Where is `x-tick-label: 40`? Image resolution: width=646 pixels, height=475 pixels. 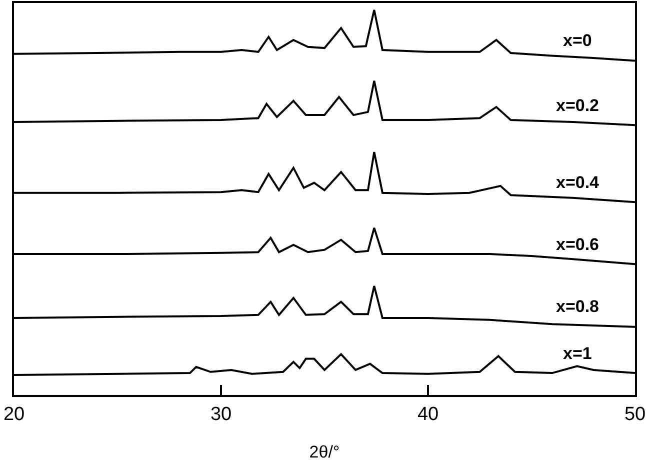
x-tick-label: 40 is located at coordinates (428, 414).